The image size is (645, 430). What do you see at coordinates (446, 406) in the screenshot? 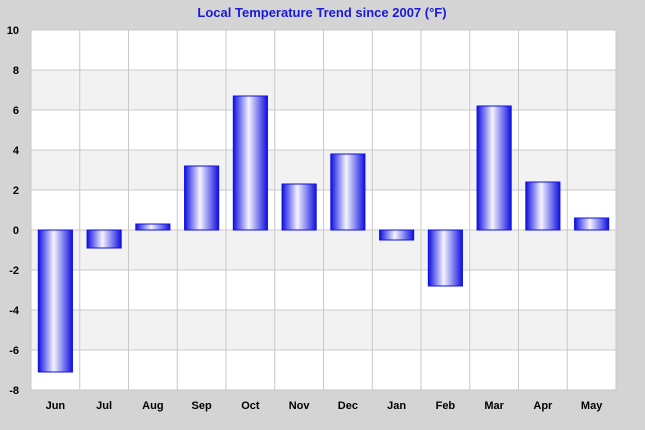
I see `x-tick-label: Feb` at bounding box center [446, 406].